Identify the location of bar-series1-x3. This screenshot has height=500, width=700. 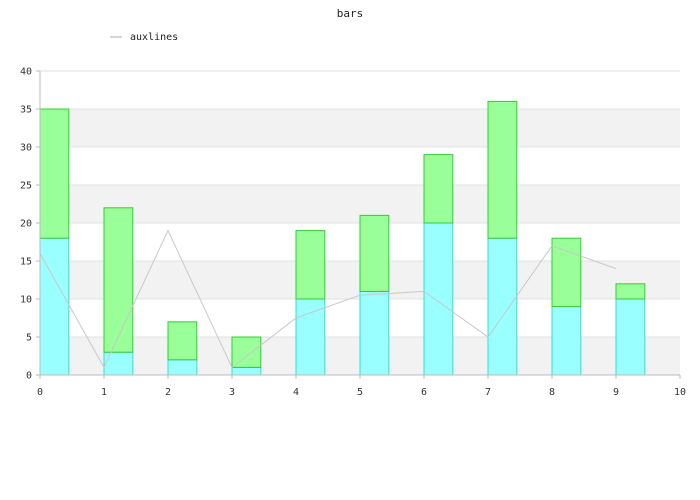
(246, 371).